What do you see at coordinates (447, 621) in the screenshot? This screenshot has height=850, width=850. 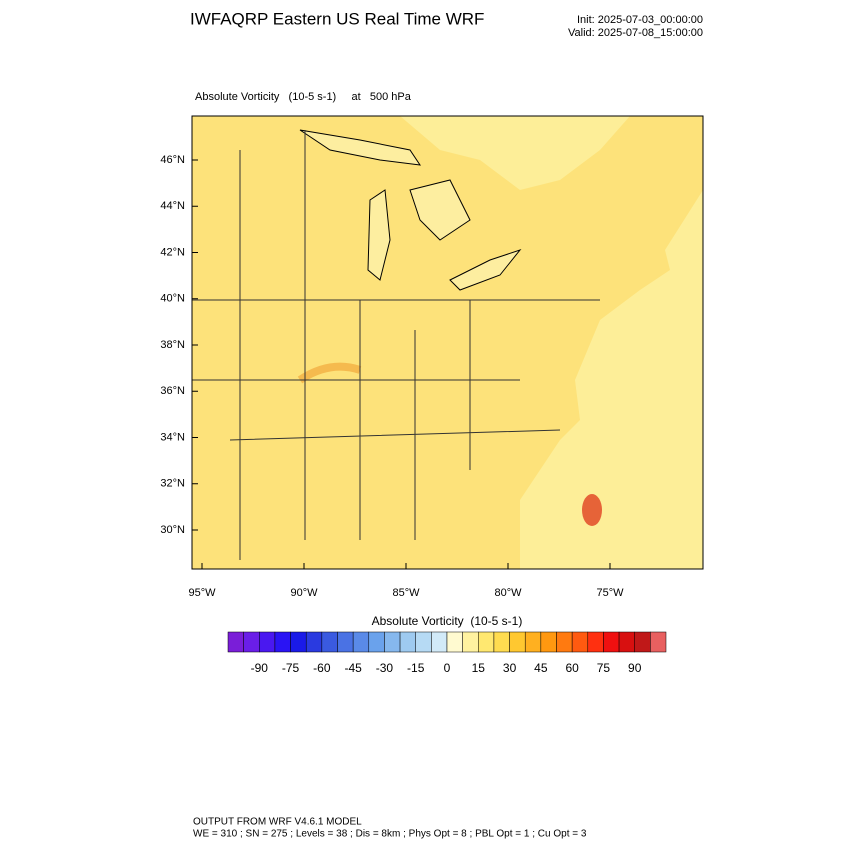 I see `colorbar-title: Absolute Vorticity (10-5 s-1)` at bounding box center [447, 621].